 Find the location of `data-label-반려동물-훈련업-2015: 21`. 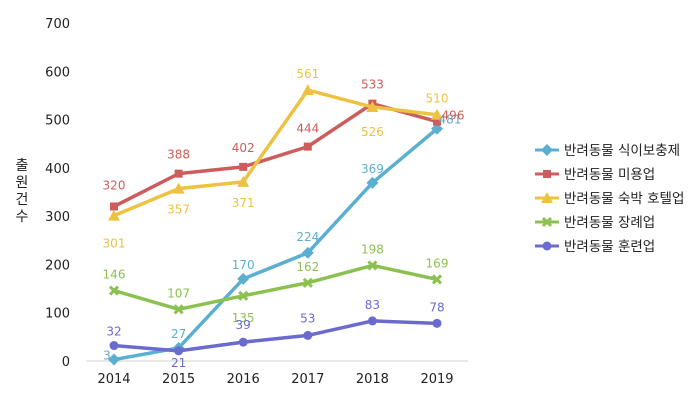

data-label-반려동물-훈련업-2015: 21 is located at coordinates (178, 363).